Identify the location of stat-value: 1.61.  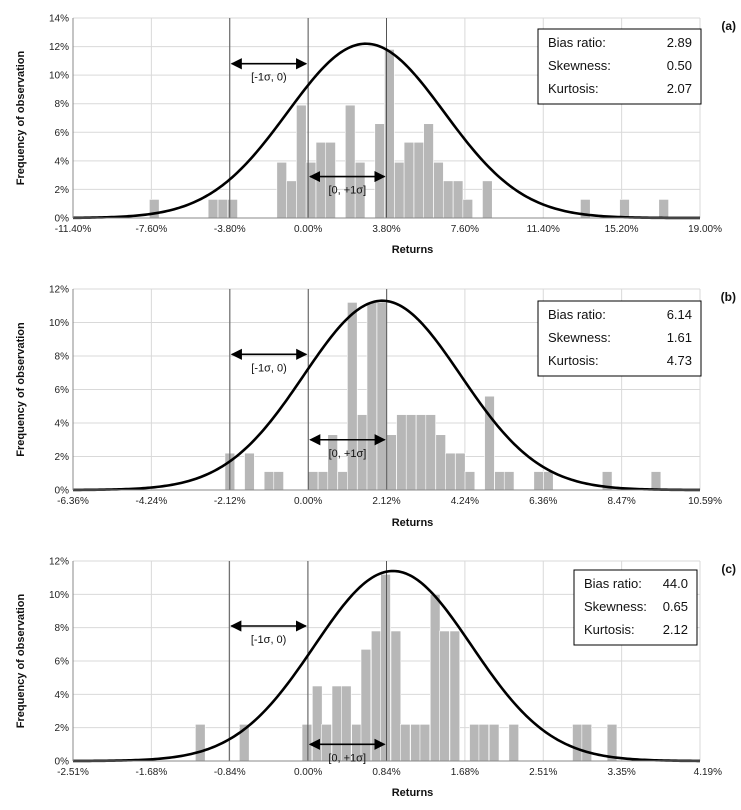
(679, 337).